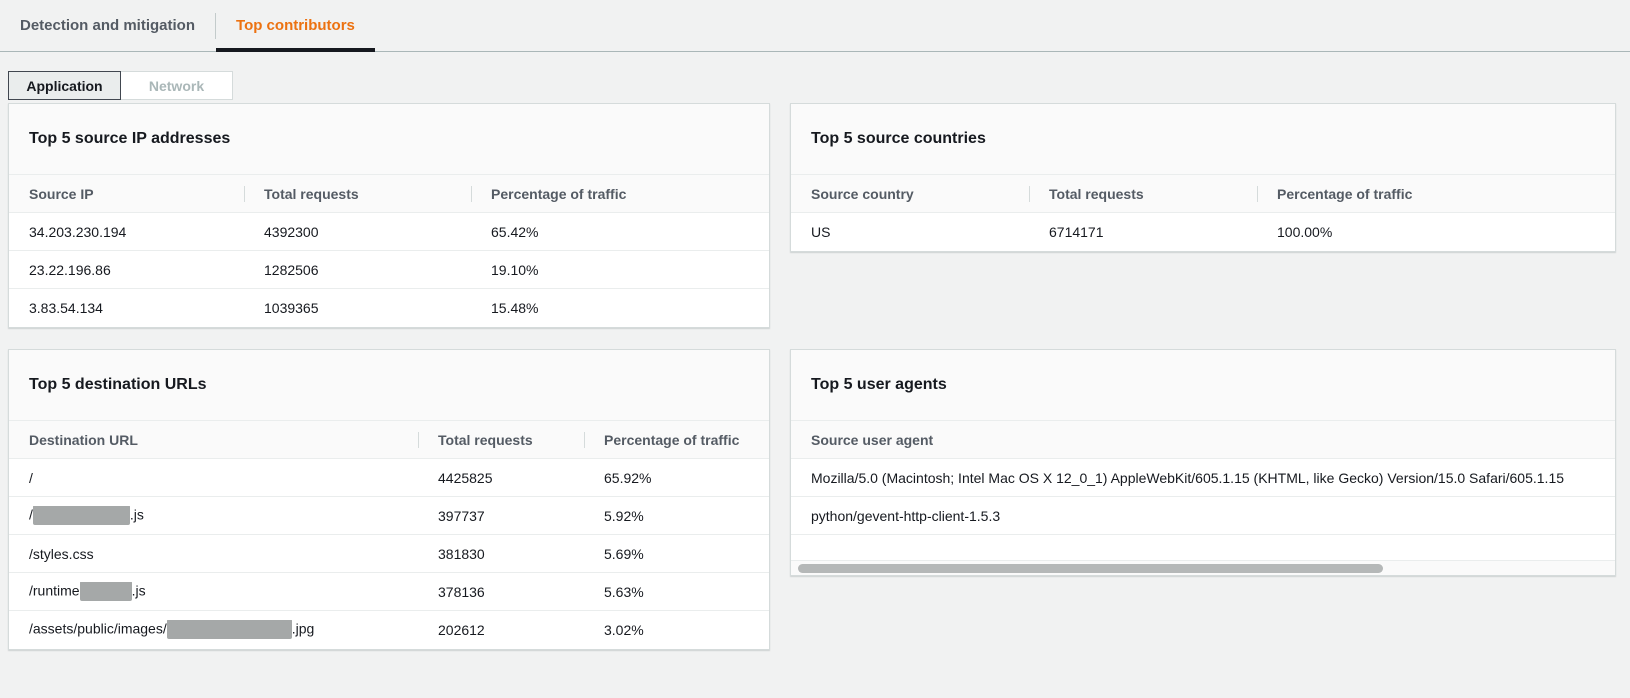 This screenshot has height=698, width=1630. I want to click on percentage-cell: 19.10%, so click(515, 269).